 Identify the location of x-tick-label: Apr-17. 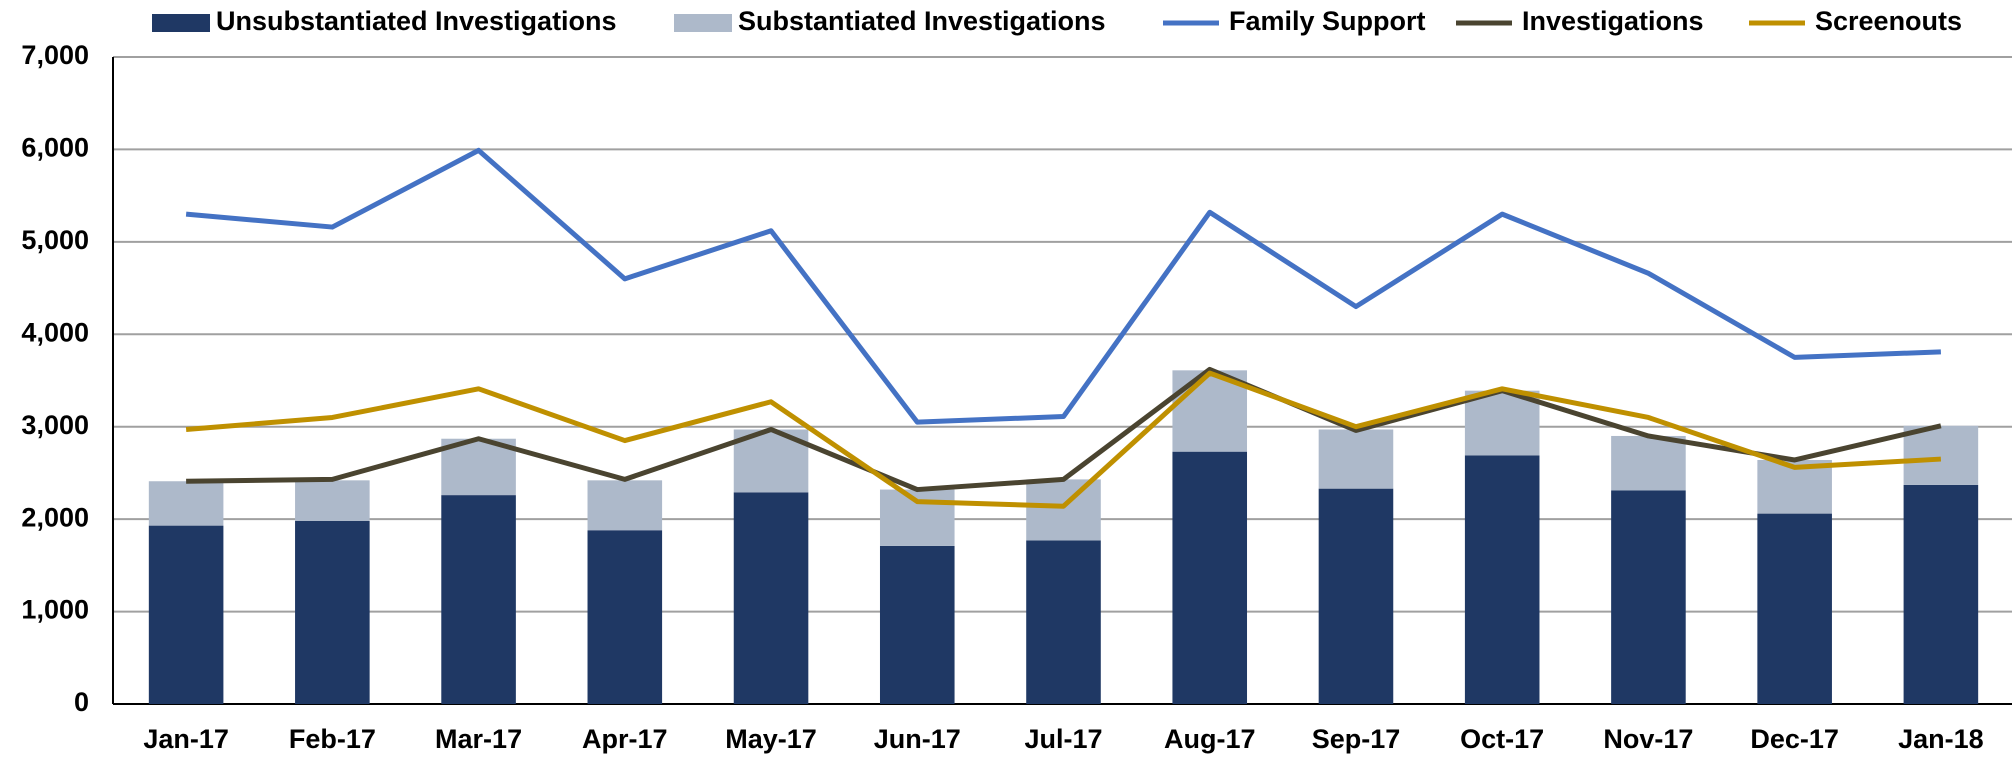
(625, 739).